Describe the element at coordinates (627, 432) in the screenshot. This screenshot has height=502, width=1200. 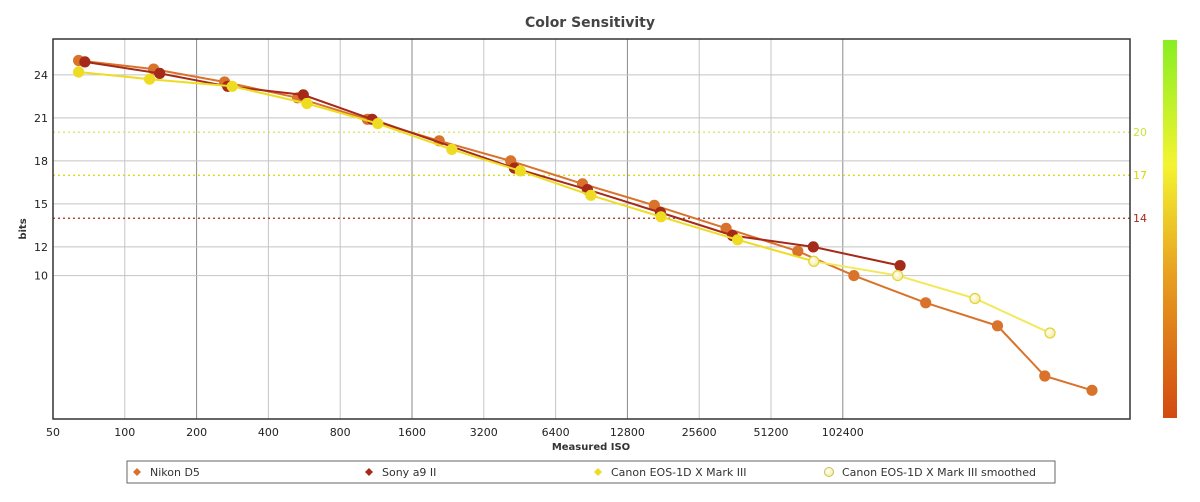
I see `x-tick-label: 12800` at that location.